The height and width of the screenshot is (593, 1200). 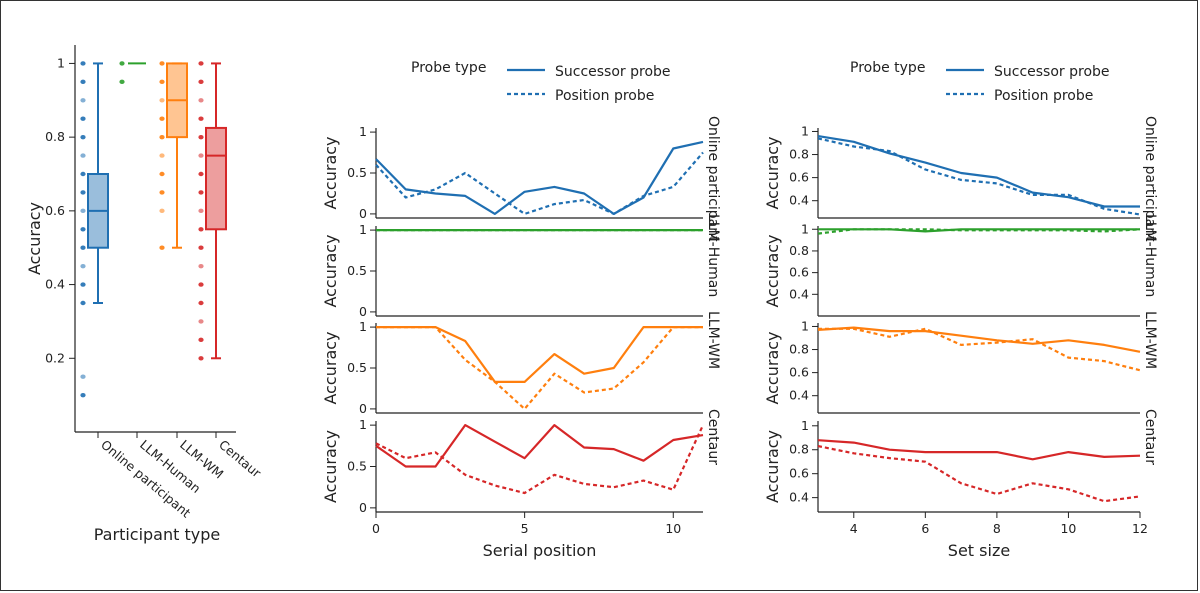 What do you see at coordinates (713, 437) in the screenshot?
I see `serial-row-label: Centaur` at bounding box center [713, 437].